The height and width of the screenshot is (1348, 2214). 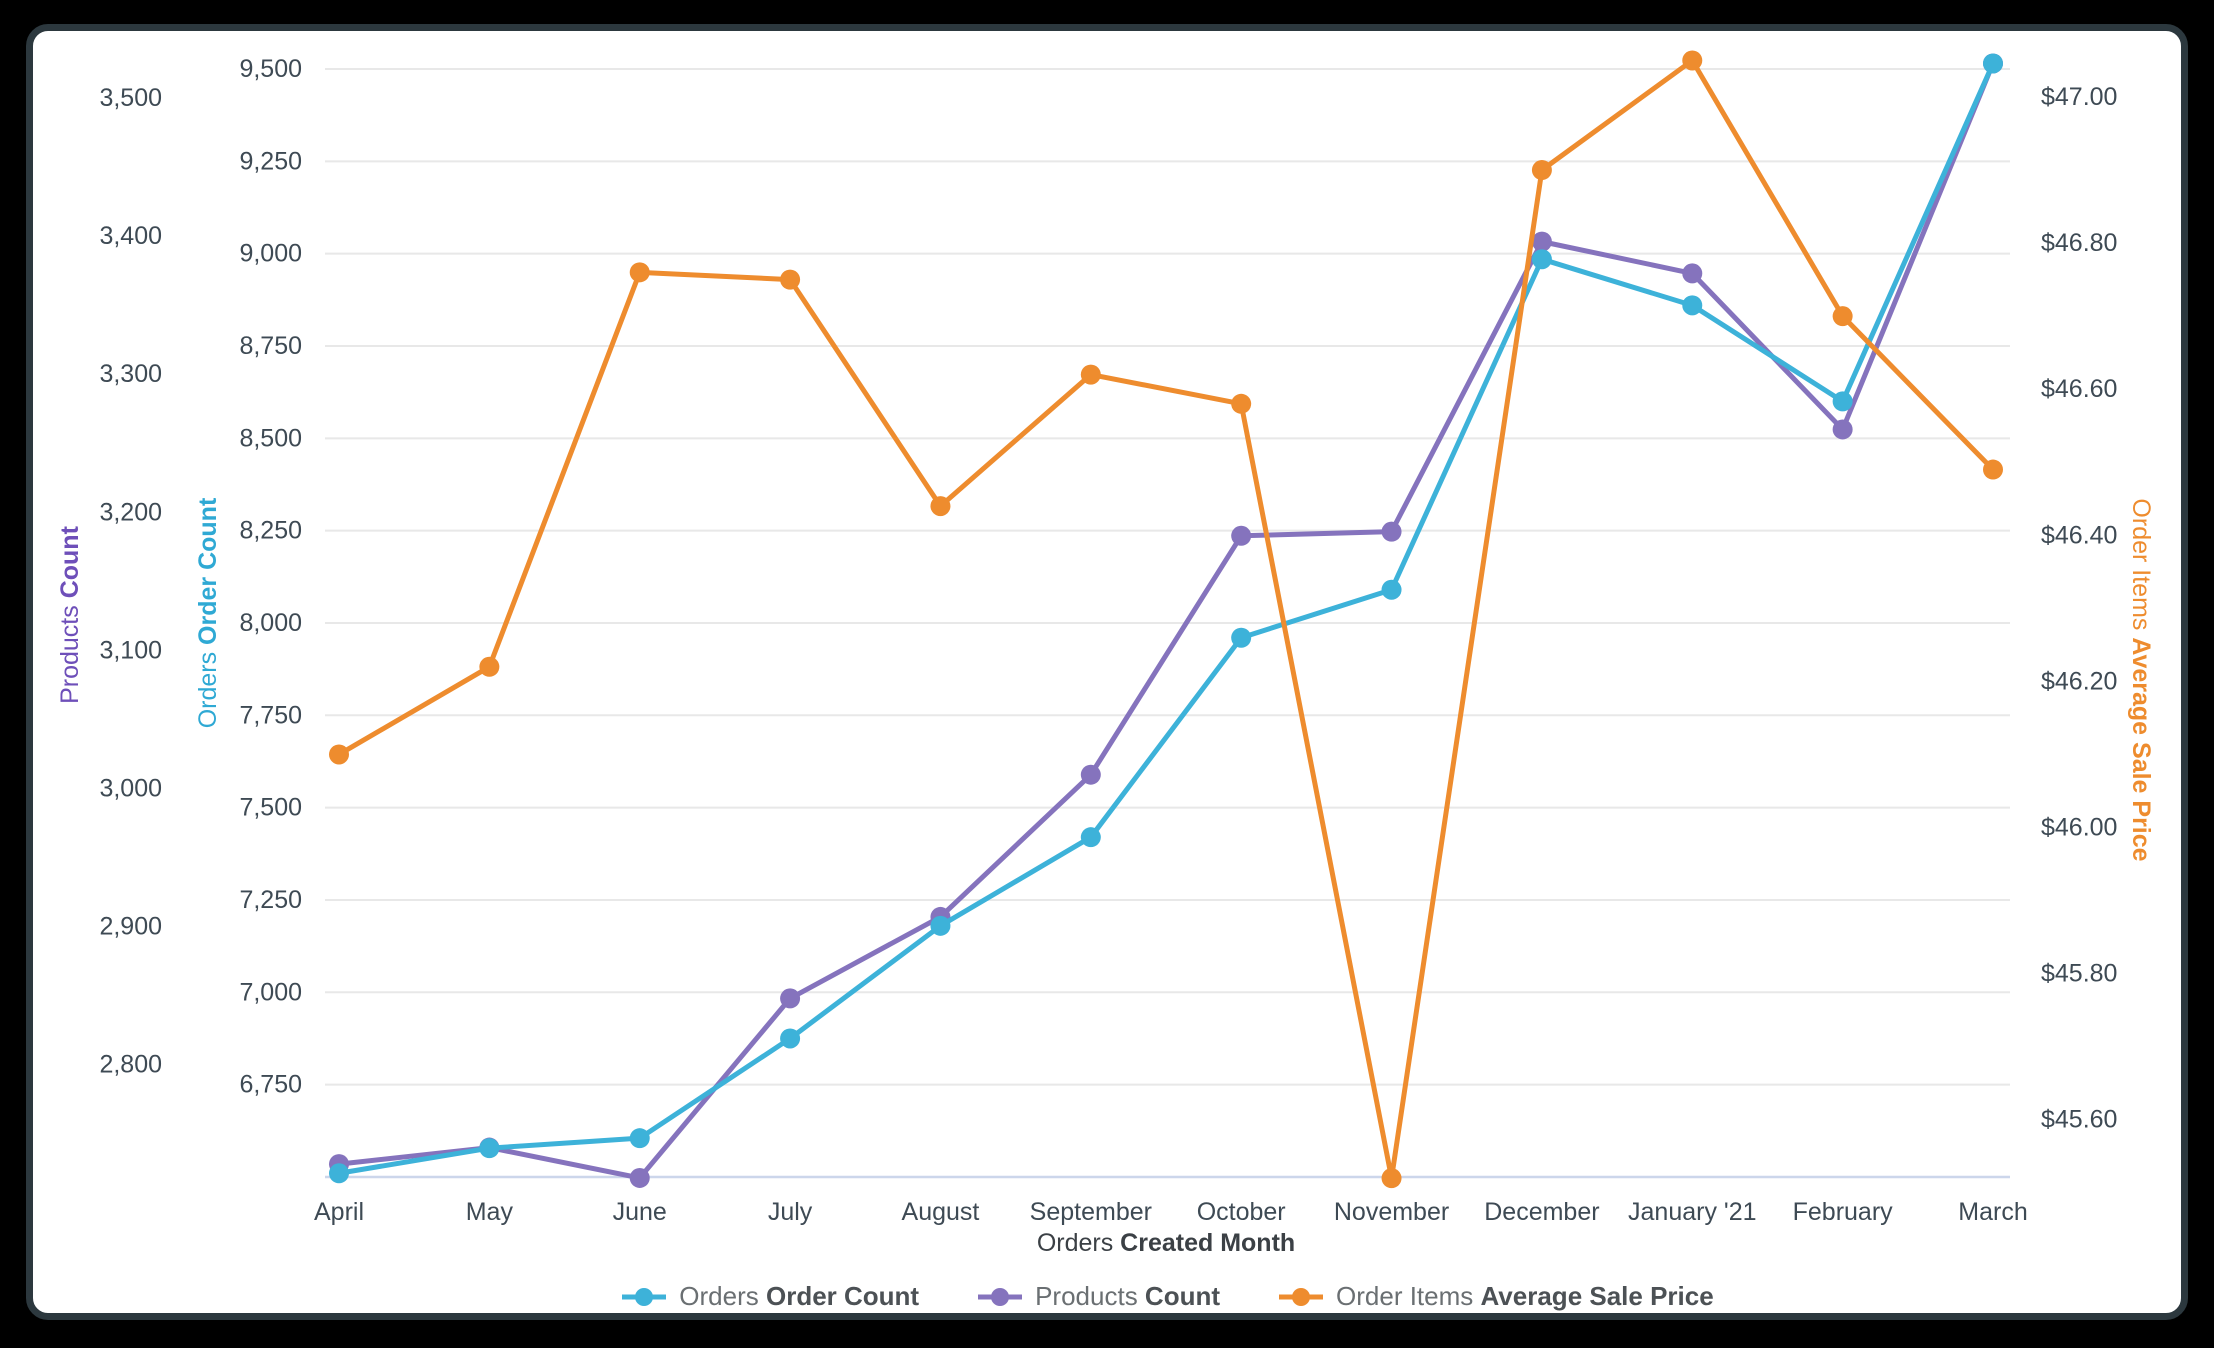 What do you see at coordinates (270, 531) in the screenshot?
I see `orders-tick-label: 8,250` at bounding box center [270, 531].